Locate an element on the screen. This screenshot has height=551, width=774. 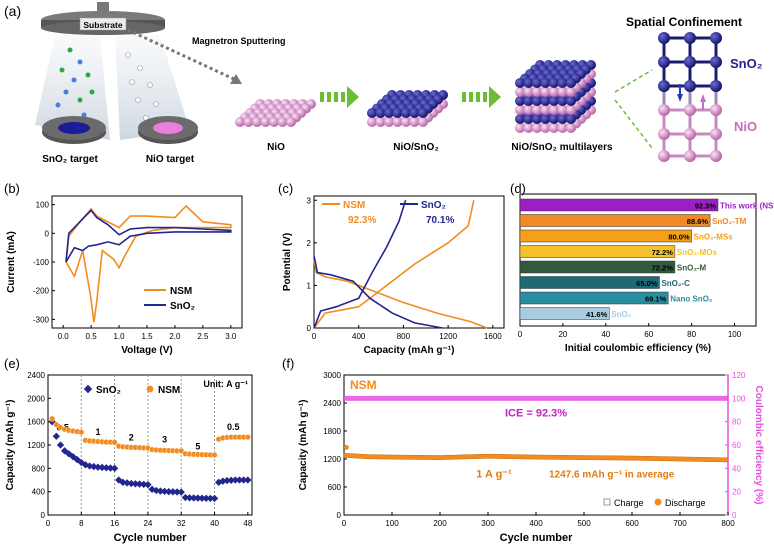
nio-target is located at coordinates (168, 130).